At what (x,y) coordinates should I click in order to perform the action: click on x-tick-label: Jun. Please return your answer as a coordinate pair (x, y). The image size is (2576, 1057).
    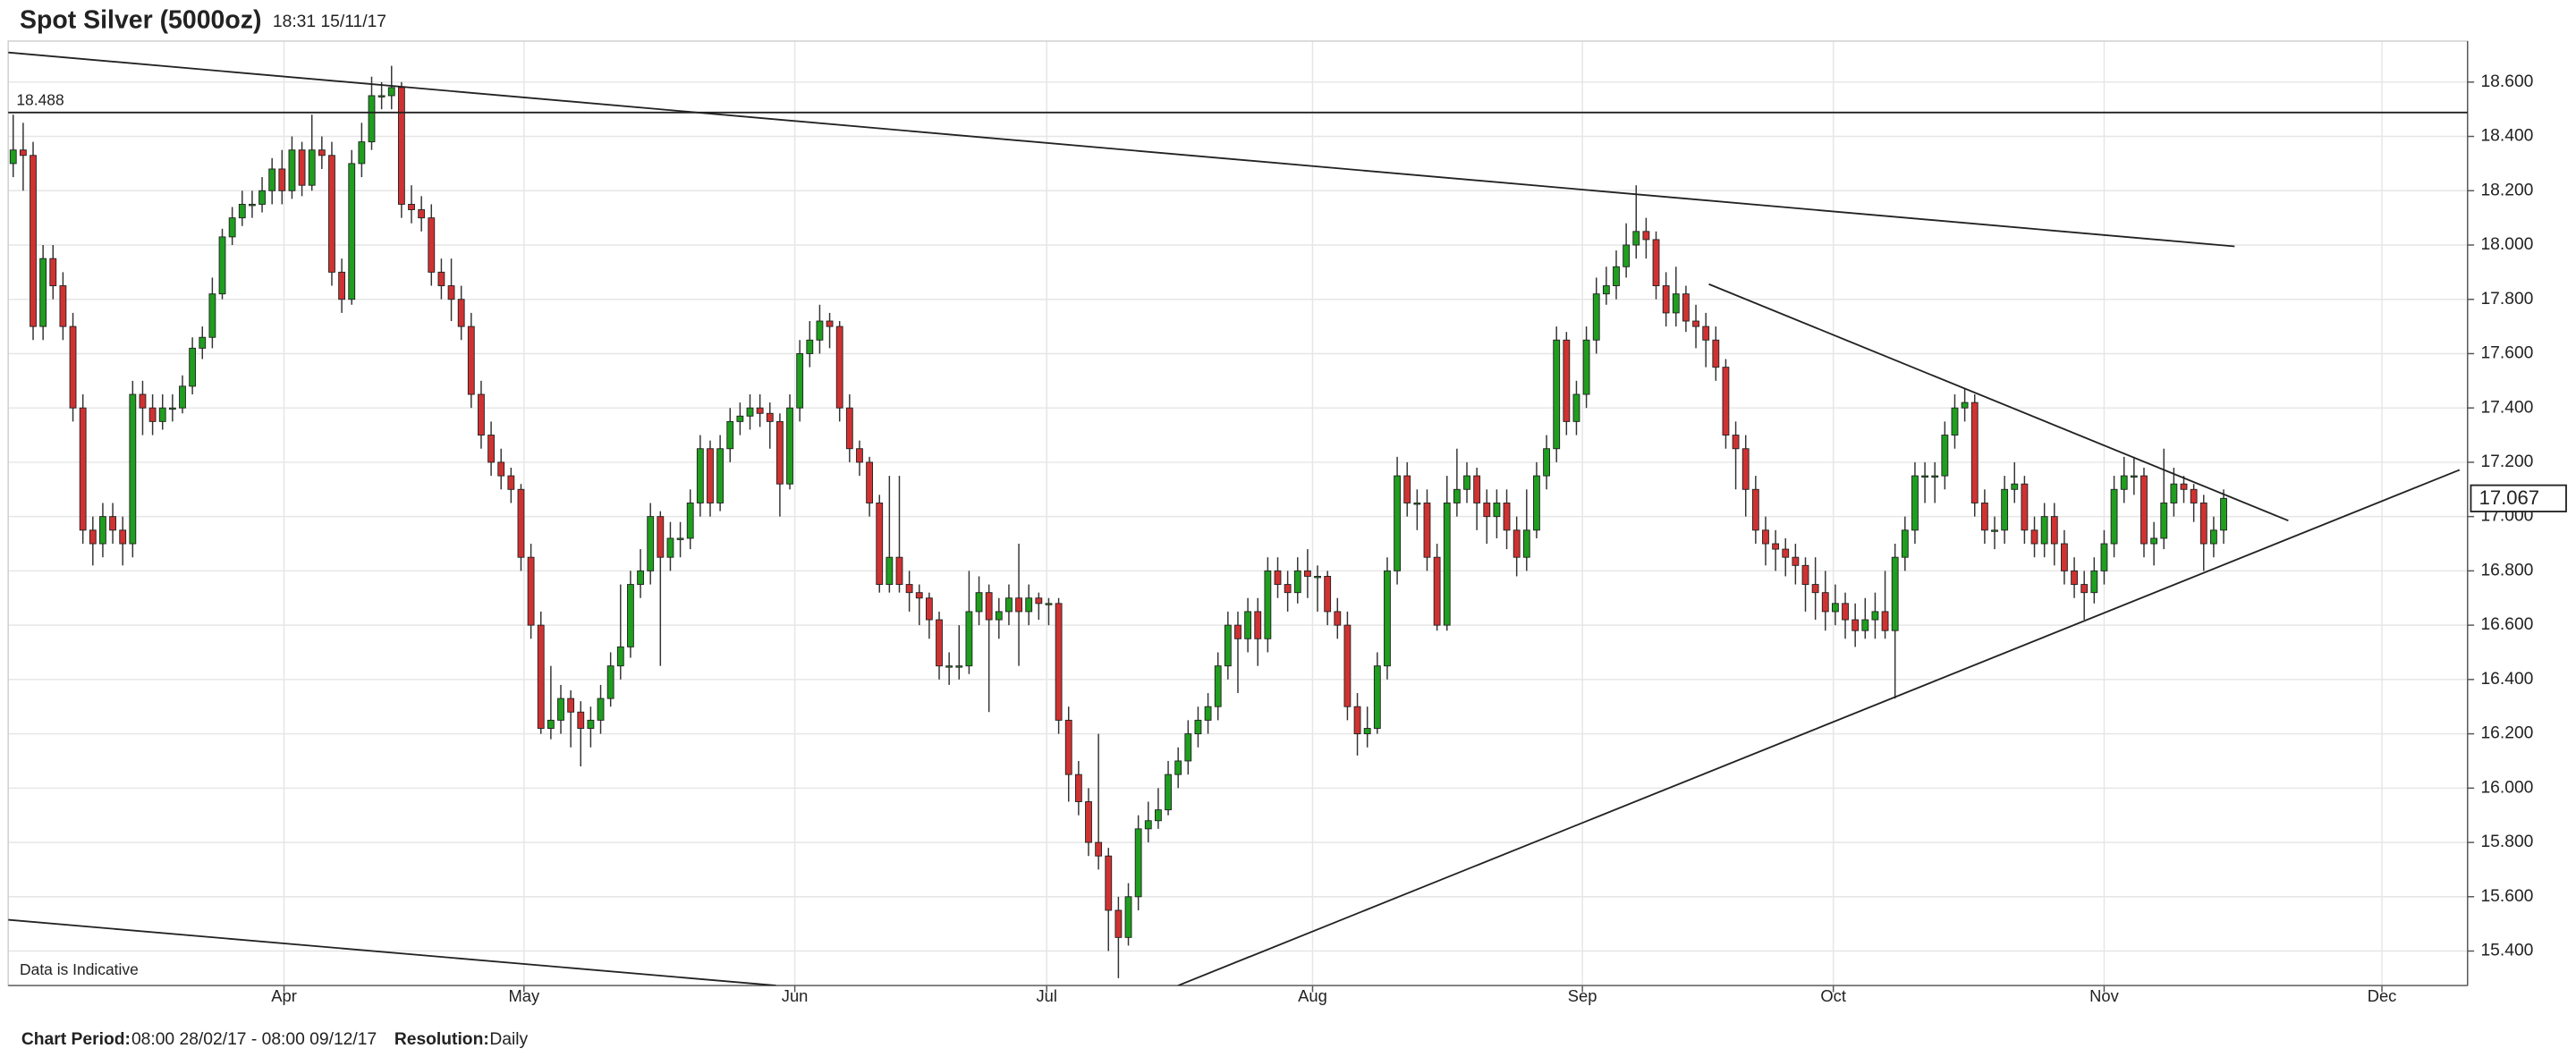
    Looking at the image, I should click on (795, 995).